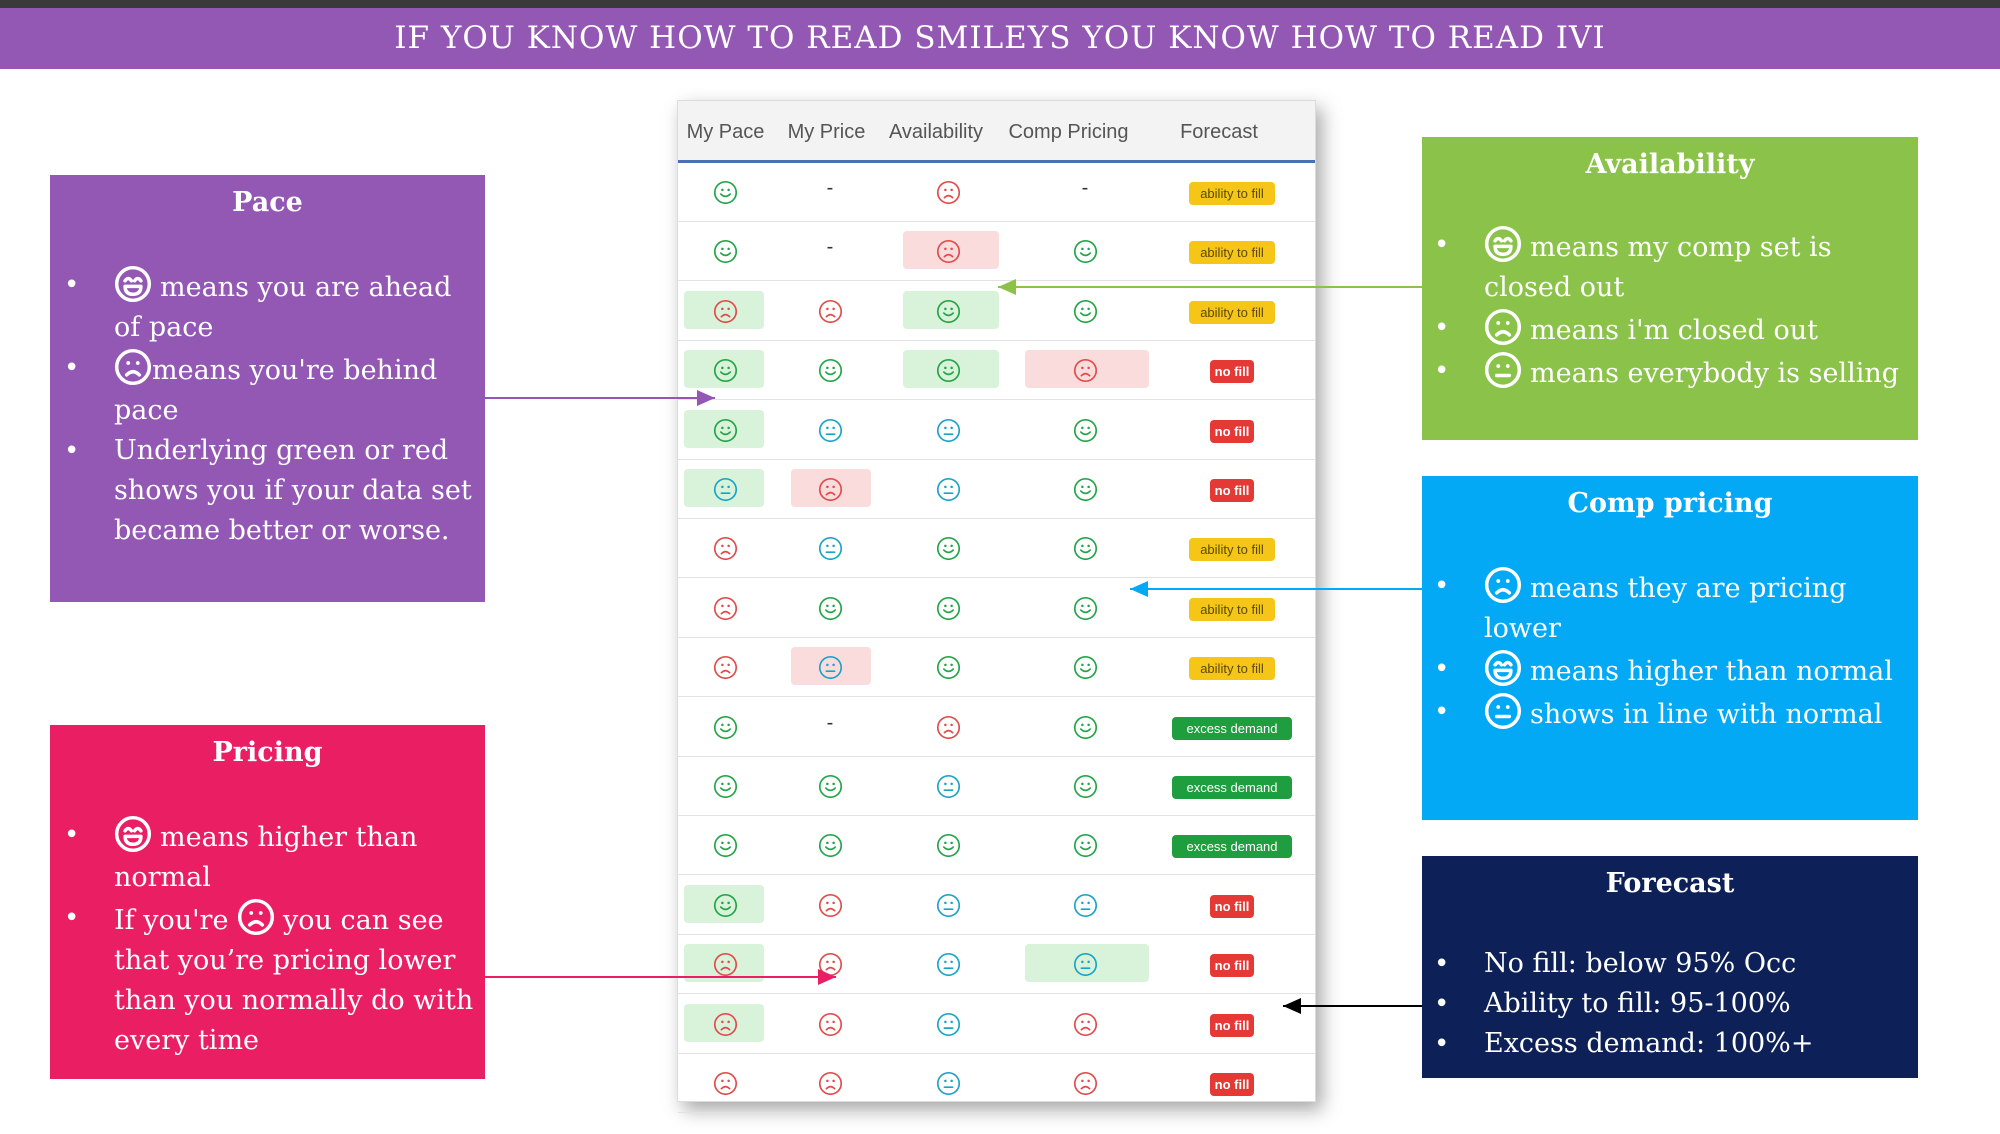 This screenshot has width=2000, height=1134. I want to click on table-row: - - ability to fill, so click(996, 192).